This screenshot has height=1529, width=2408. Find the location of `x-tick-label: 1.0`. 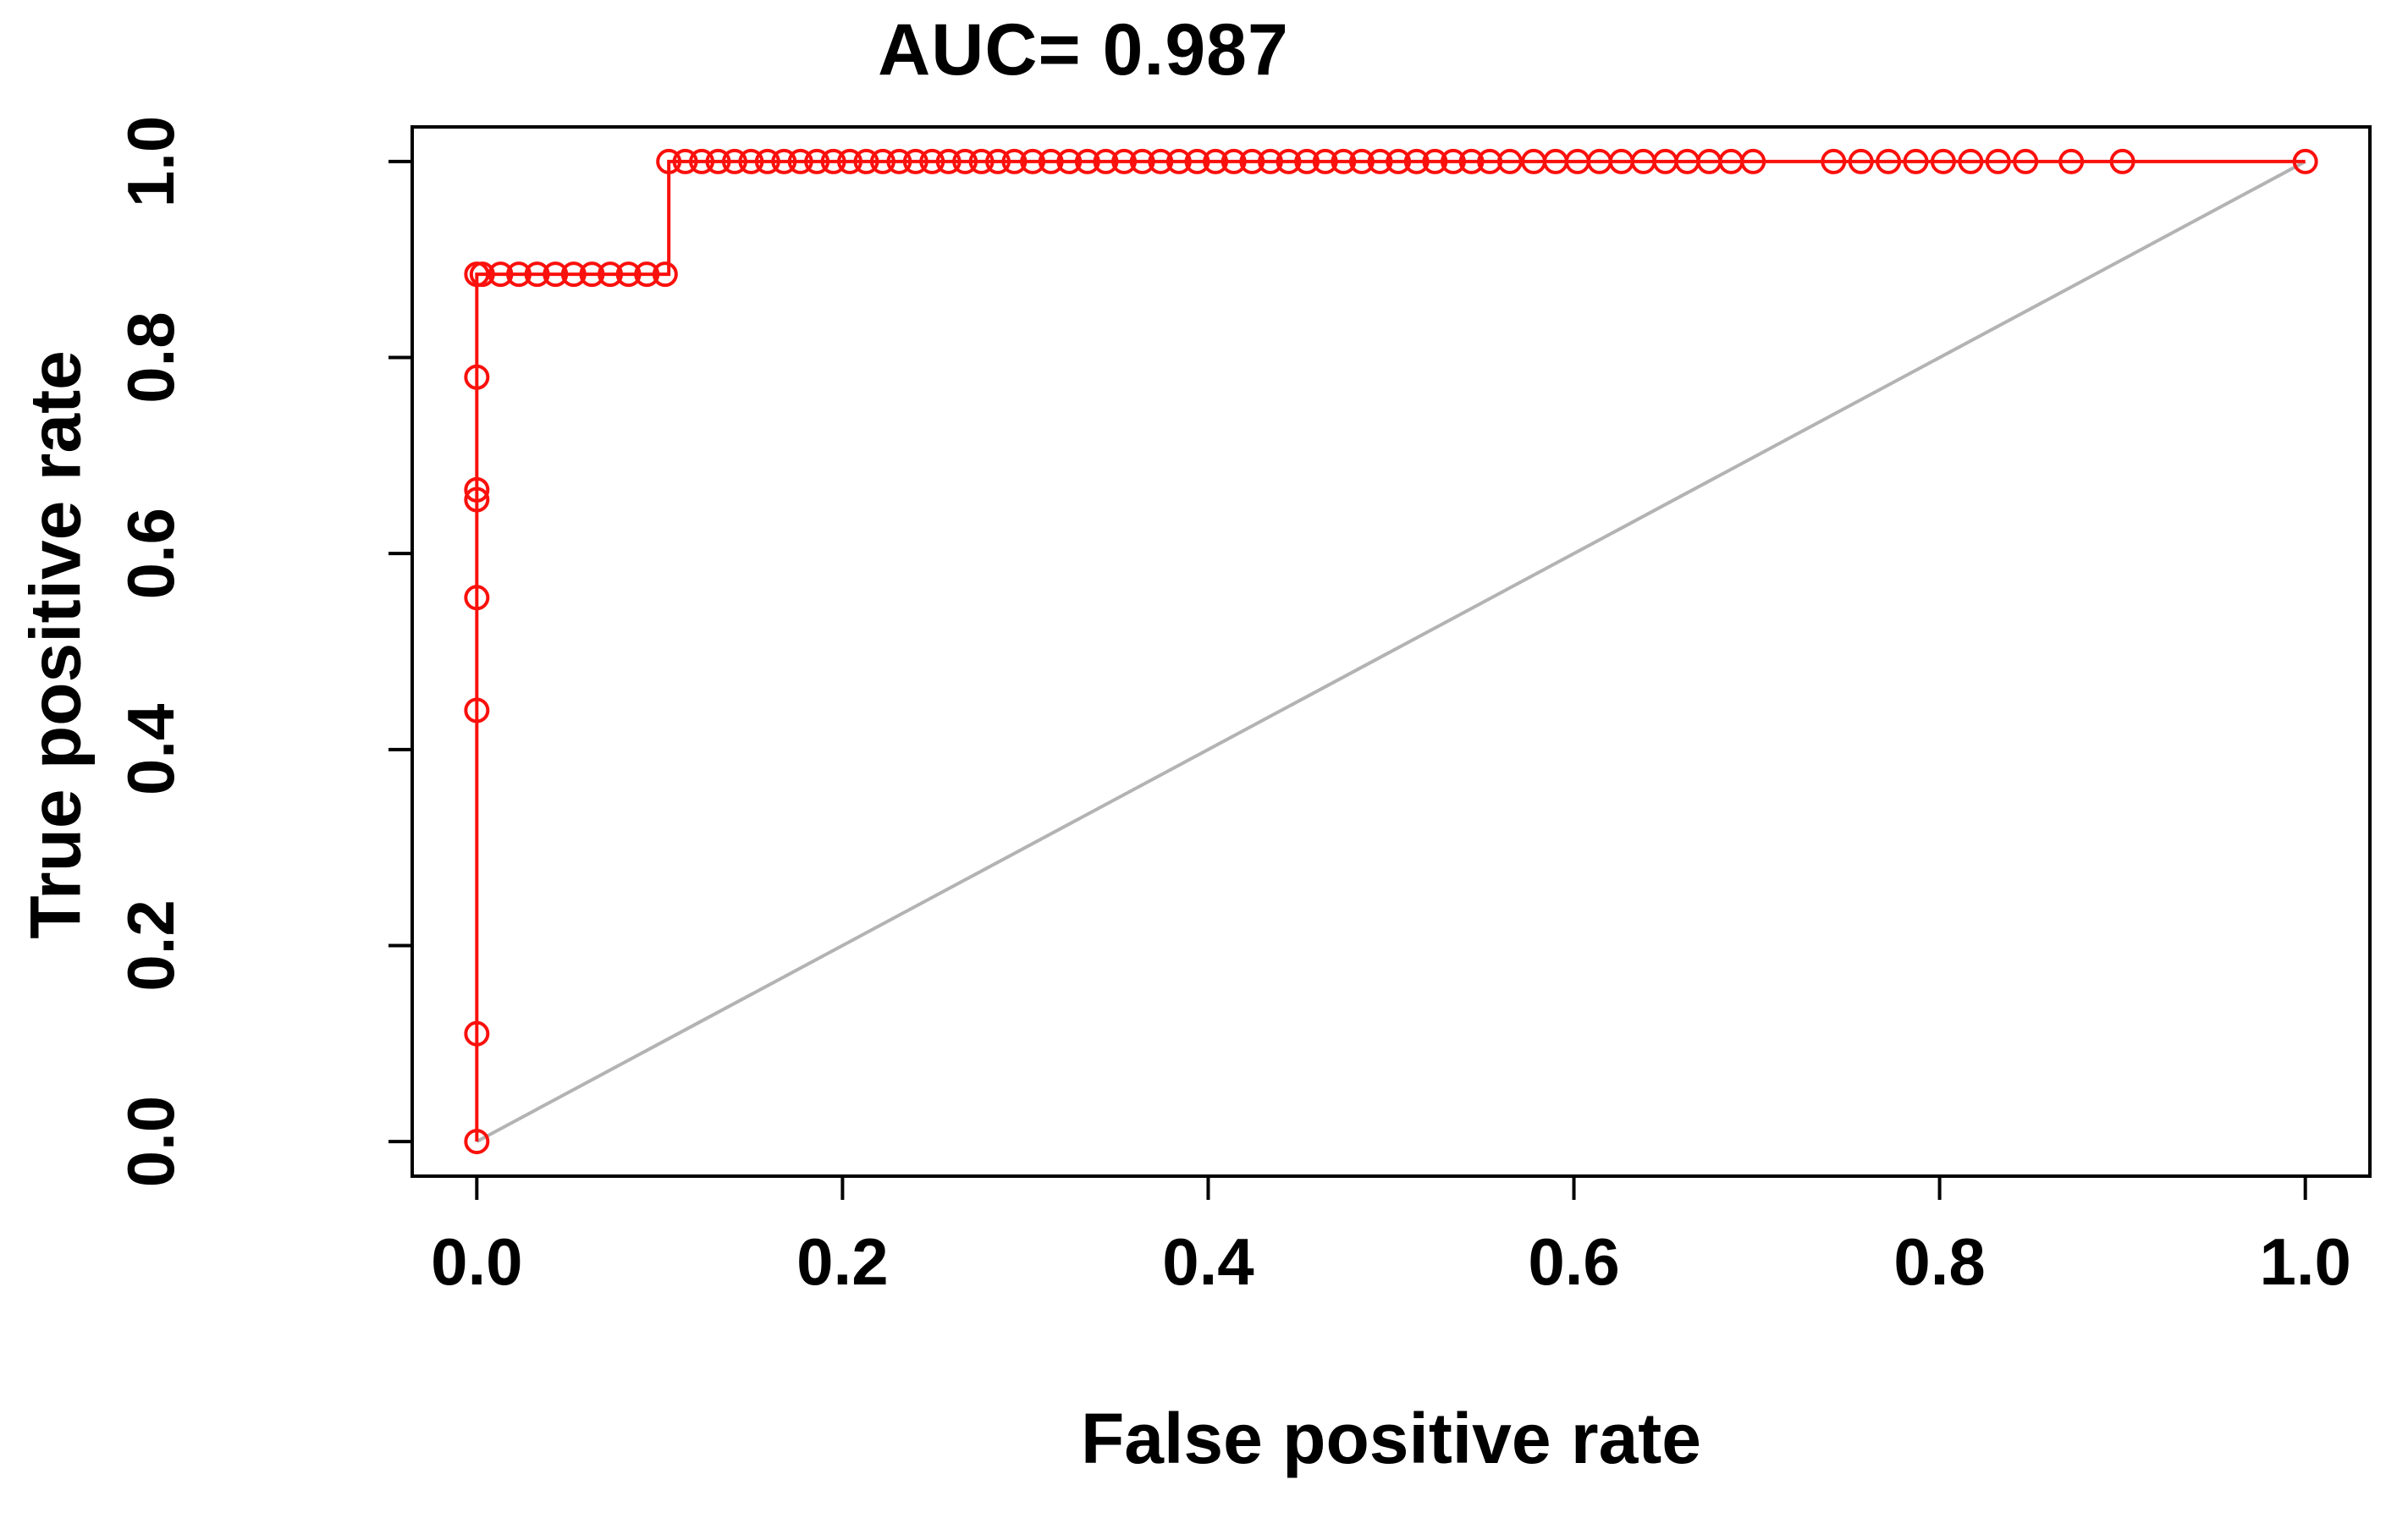

x-tick-label: 1.0 is located at coordinates (2304, 1261).